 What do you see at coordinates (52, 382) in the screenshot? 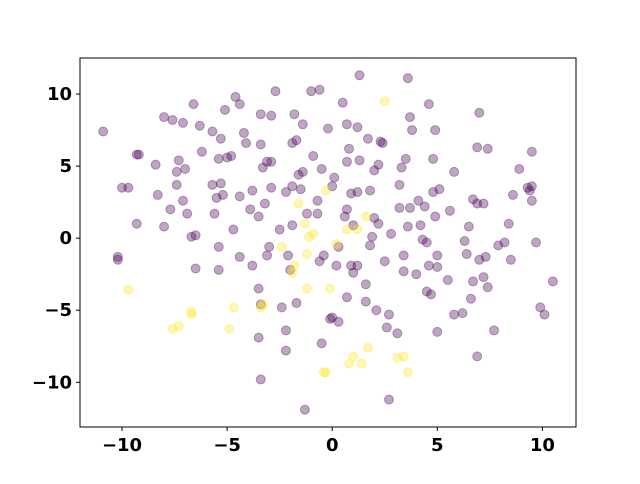
I see `y-tick-label: −10` at bounding box center [52, 382].